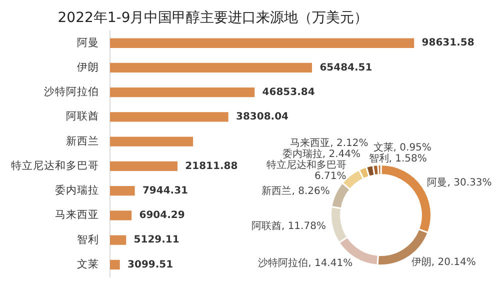 Image resolution: width=500 pixels, height=301 pixels. I want to click on data-label: 6904.29, so click(162, 216).